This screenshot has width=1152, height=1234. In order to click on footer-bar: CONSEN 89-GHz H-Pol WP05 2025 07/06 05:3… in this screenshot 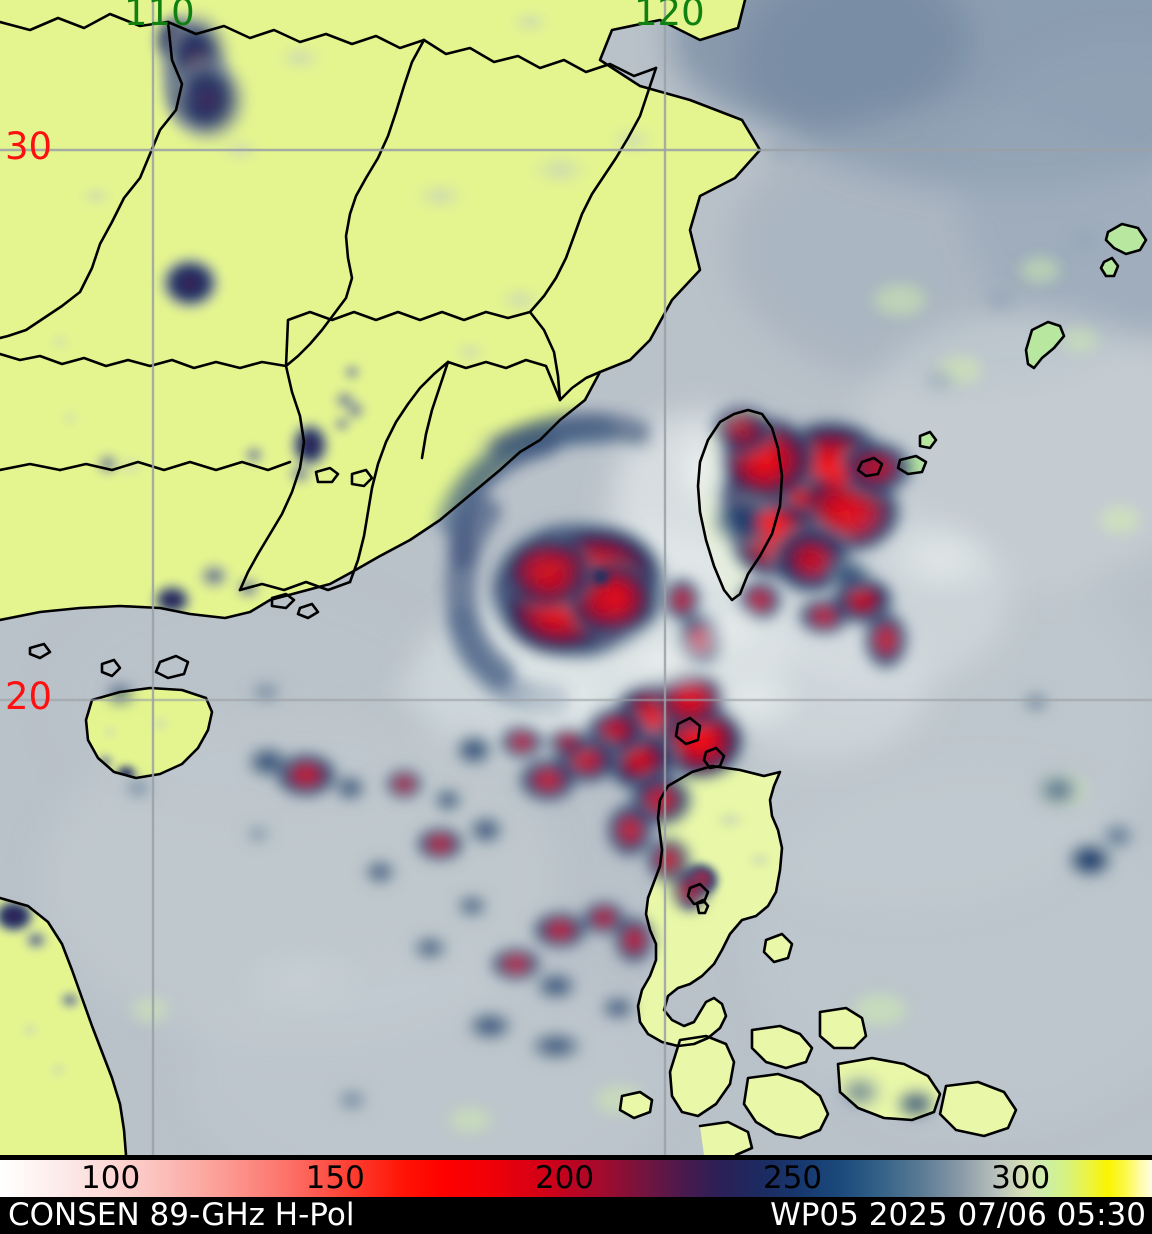, I will do `click(576, 1215)`.